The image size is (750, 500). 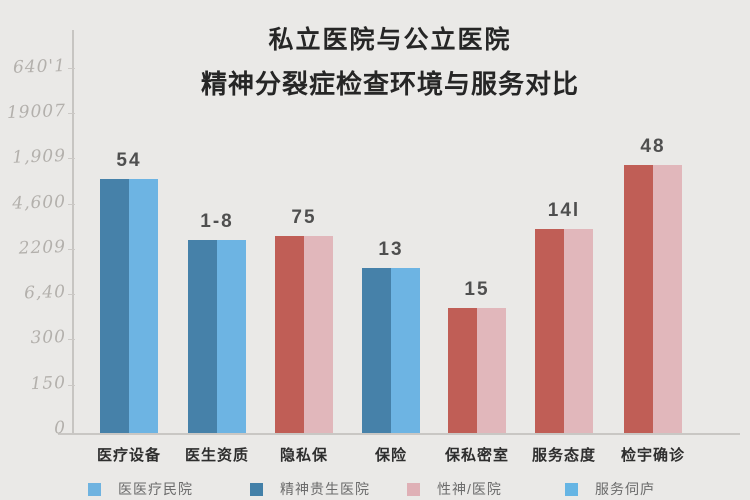 I want to click on x-axis-label: 隐私保, so click(x=303, y=455).